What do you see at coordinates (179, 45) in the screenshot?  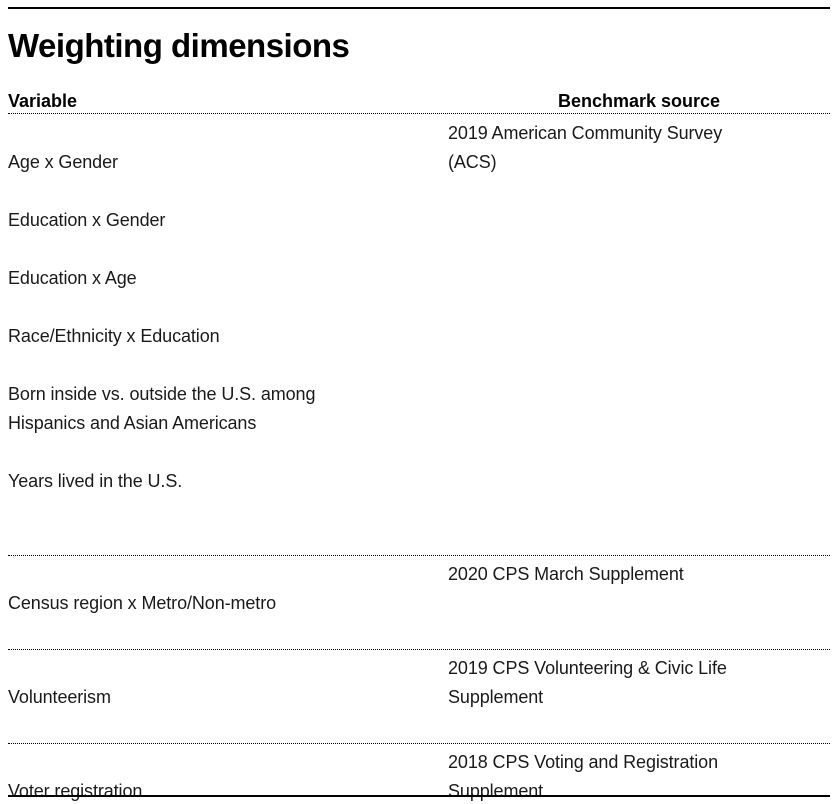 I see `page-title: Weighting dimensions` at bounding box center [179, 45].